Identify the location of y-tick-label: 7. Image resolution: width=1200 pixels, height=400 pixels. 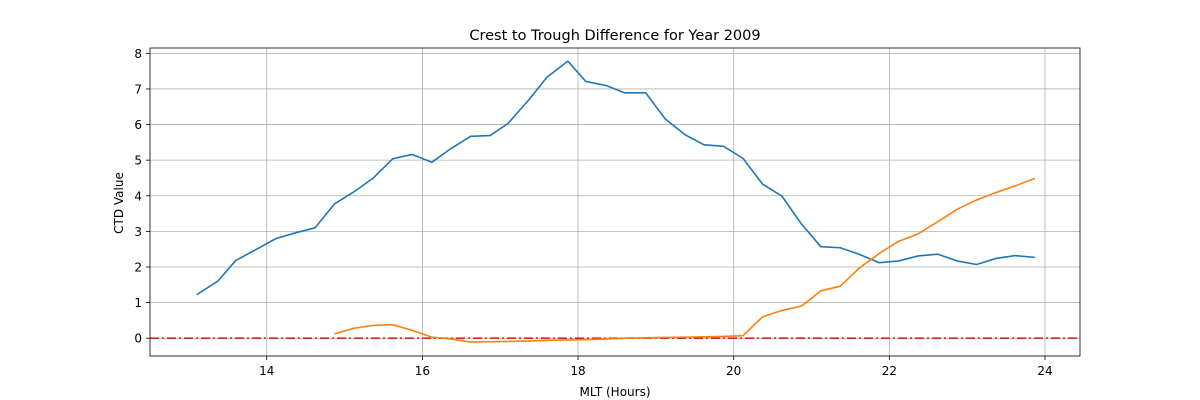
(138, 89).